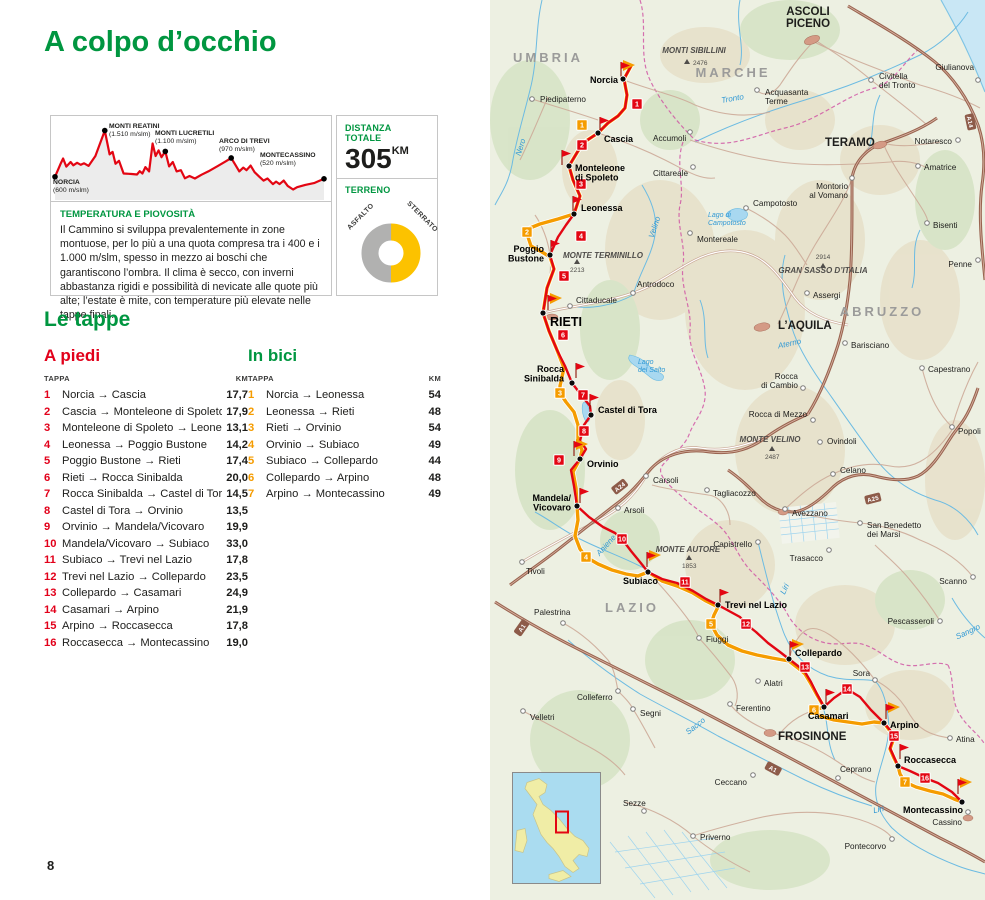 The width and height of the screenshot is (985, 900). I want to click on town-label: Palestrina, so click(552, 612).